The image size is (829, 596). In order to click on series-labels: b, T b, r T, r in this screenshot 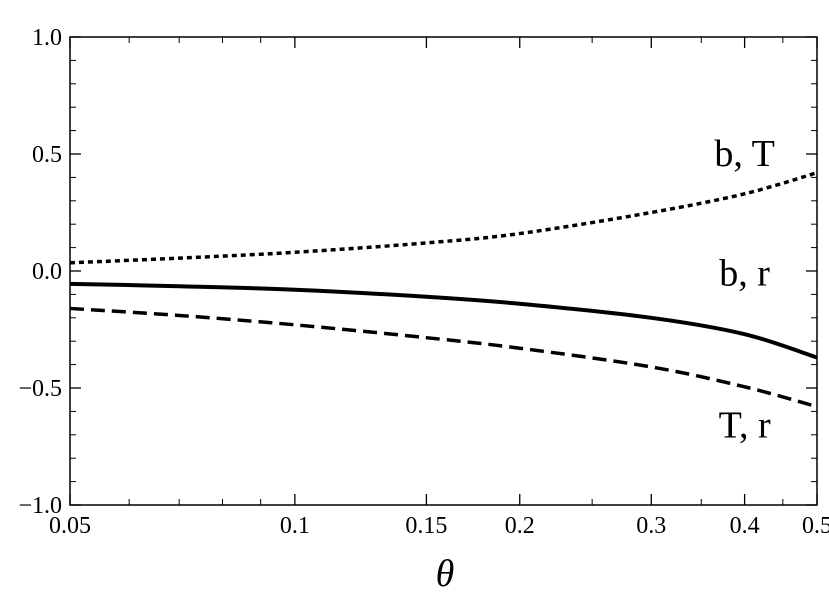, I will do `click(744, 289)`.